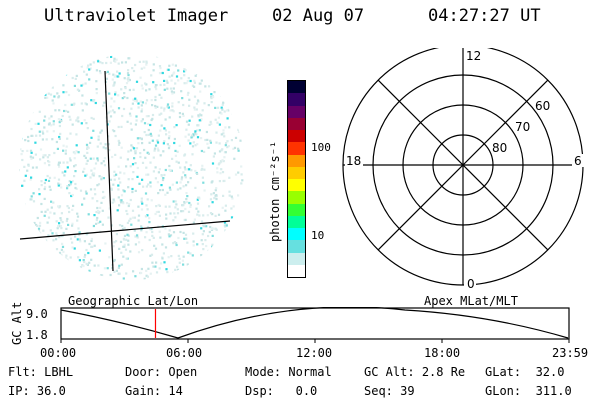  What do you see at coordinates (542, 106) in the screenshot?
I see `mlat-label-60: 60` at bounding box center [542, 106].